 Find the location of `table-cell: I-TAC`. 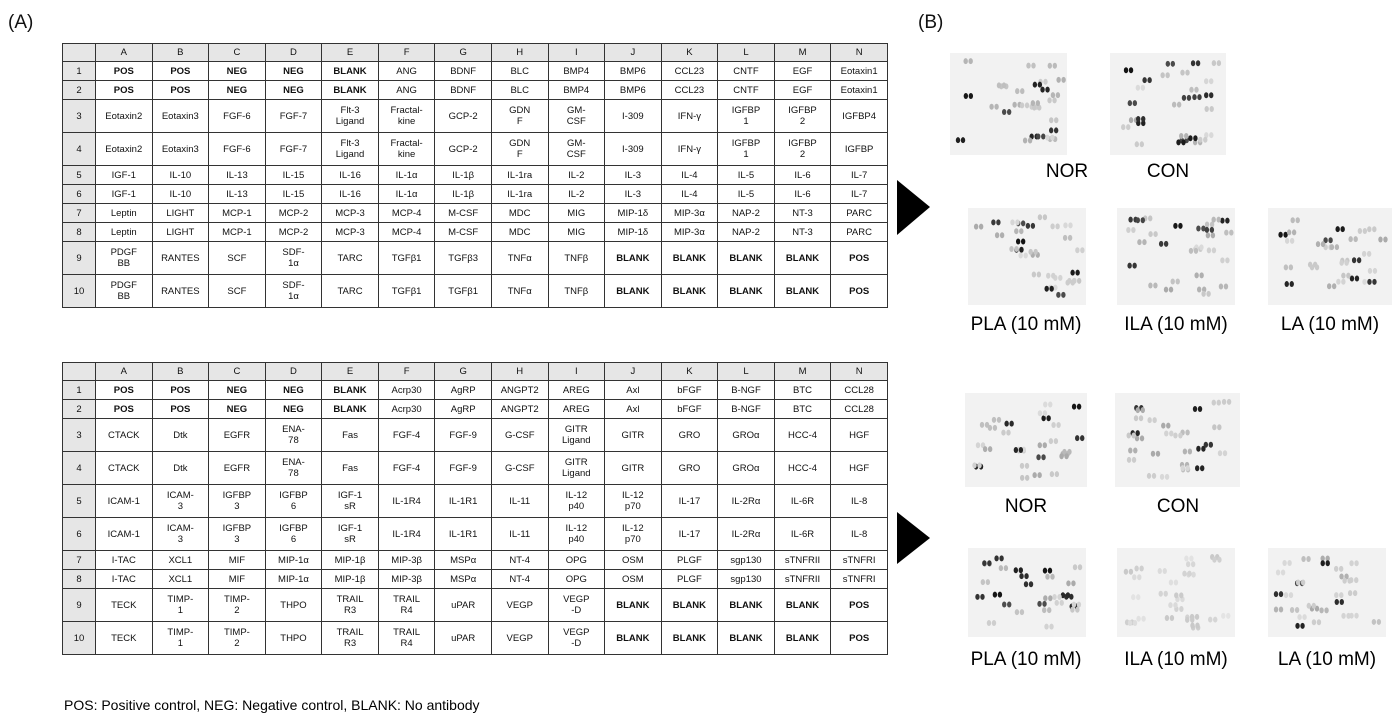

table-cell: I-TAC is located at coordinates (124, 579).